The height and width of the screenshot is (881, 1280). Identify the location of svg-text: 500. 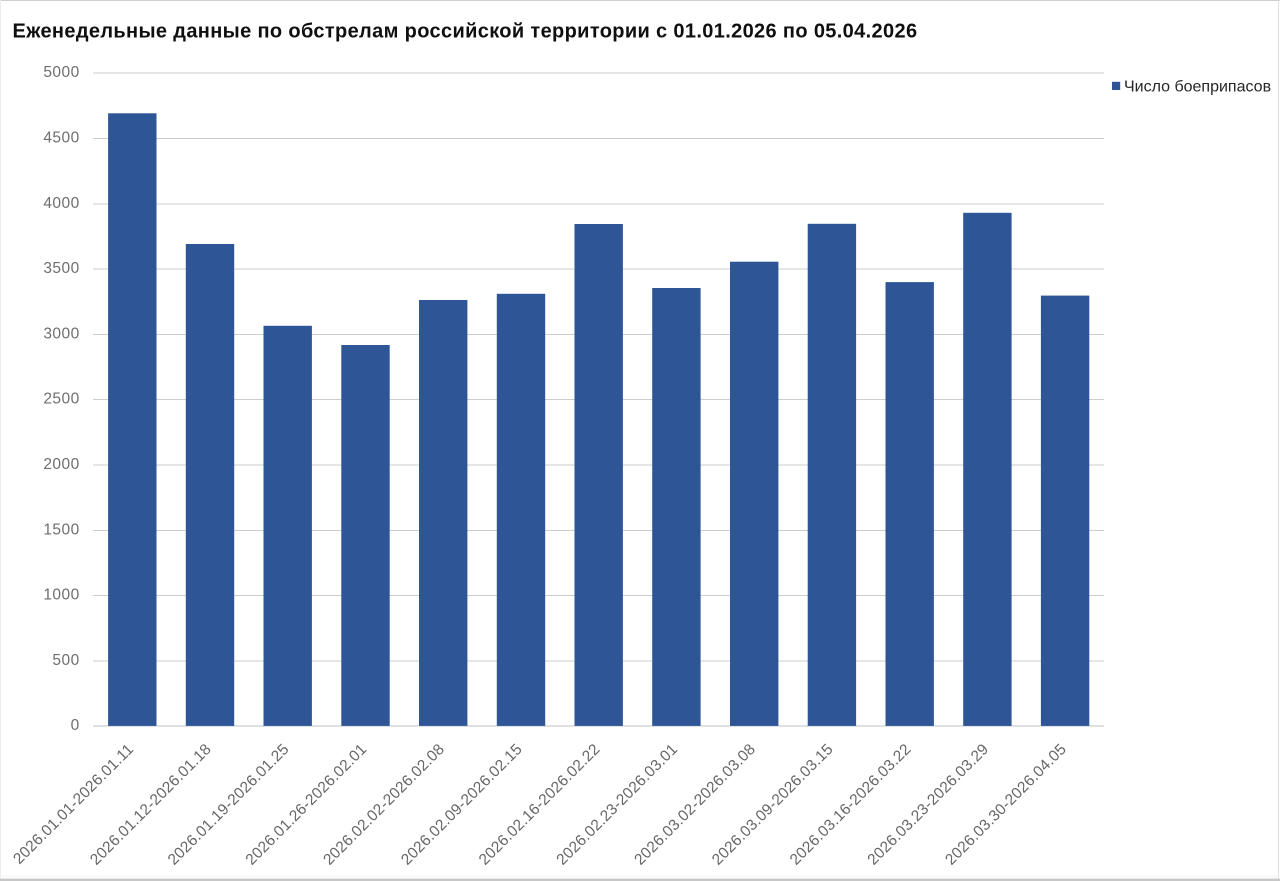
(65, 660).